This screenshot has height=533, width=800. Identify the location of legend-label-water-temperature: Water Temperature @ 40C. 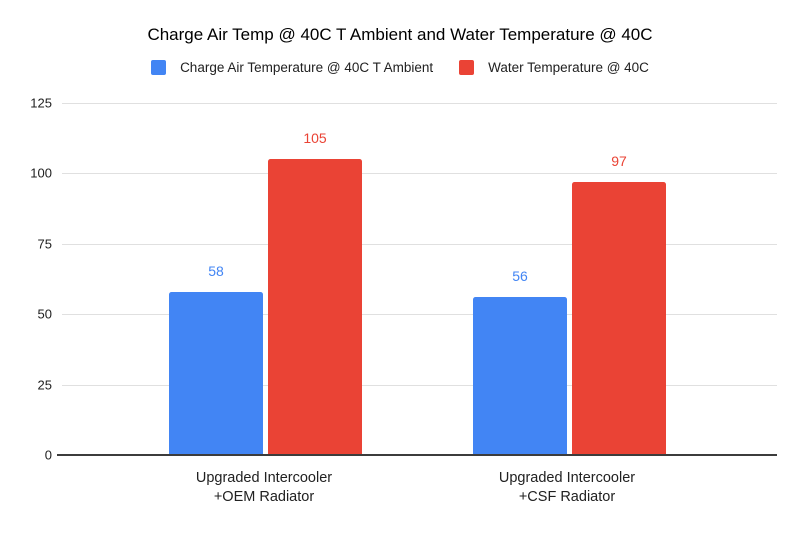
(568, 67).